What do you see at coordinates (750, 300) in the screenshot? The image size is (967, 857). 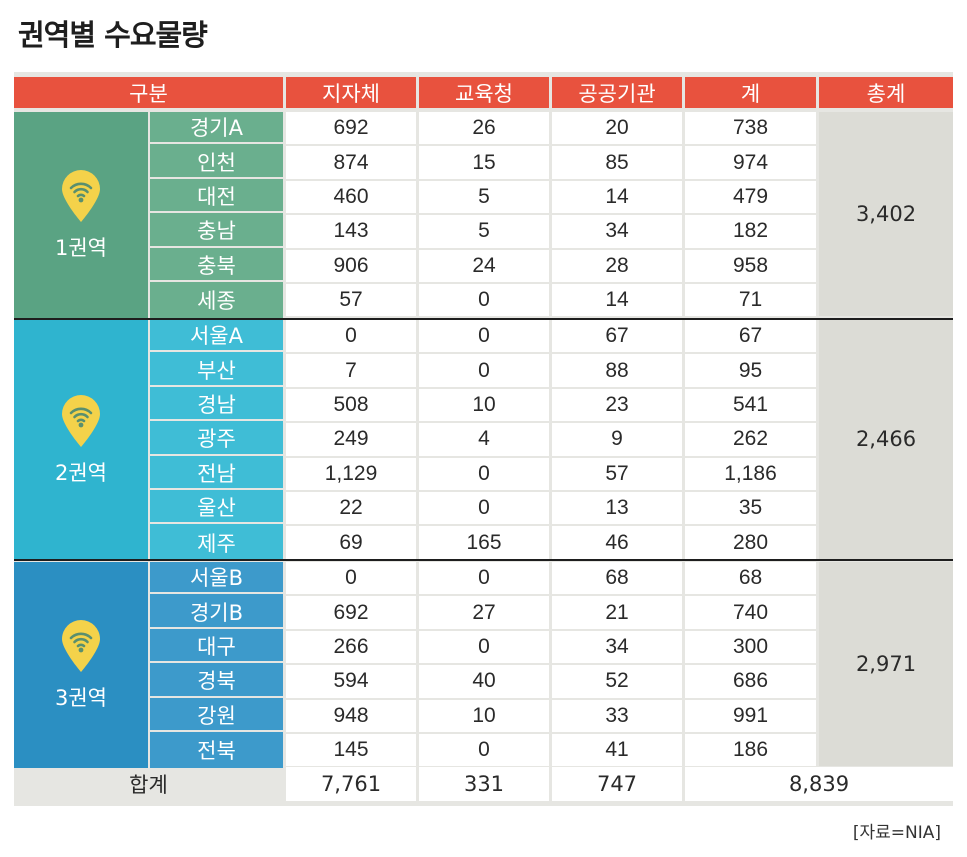 I see `cell-sum: 71` at bounding box center [750, 300].